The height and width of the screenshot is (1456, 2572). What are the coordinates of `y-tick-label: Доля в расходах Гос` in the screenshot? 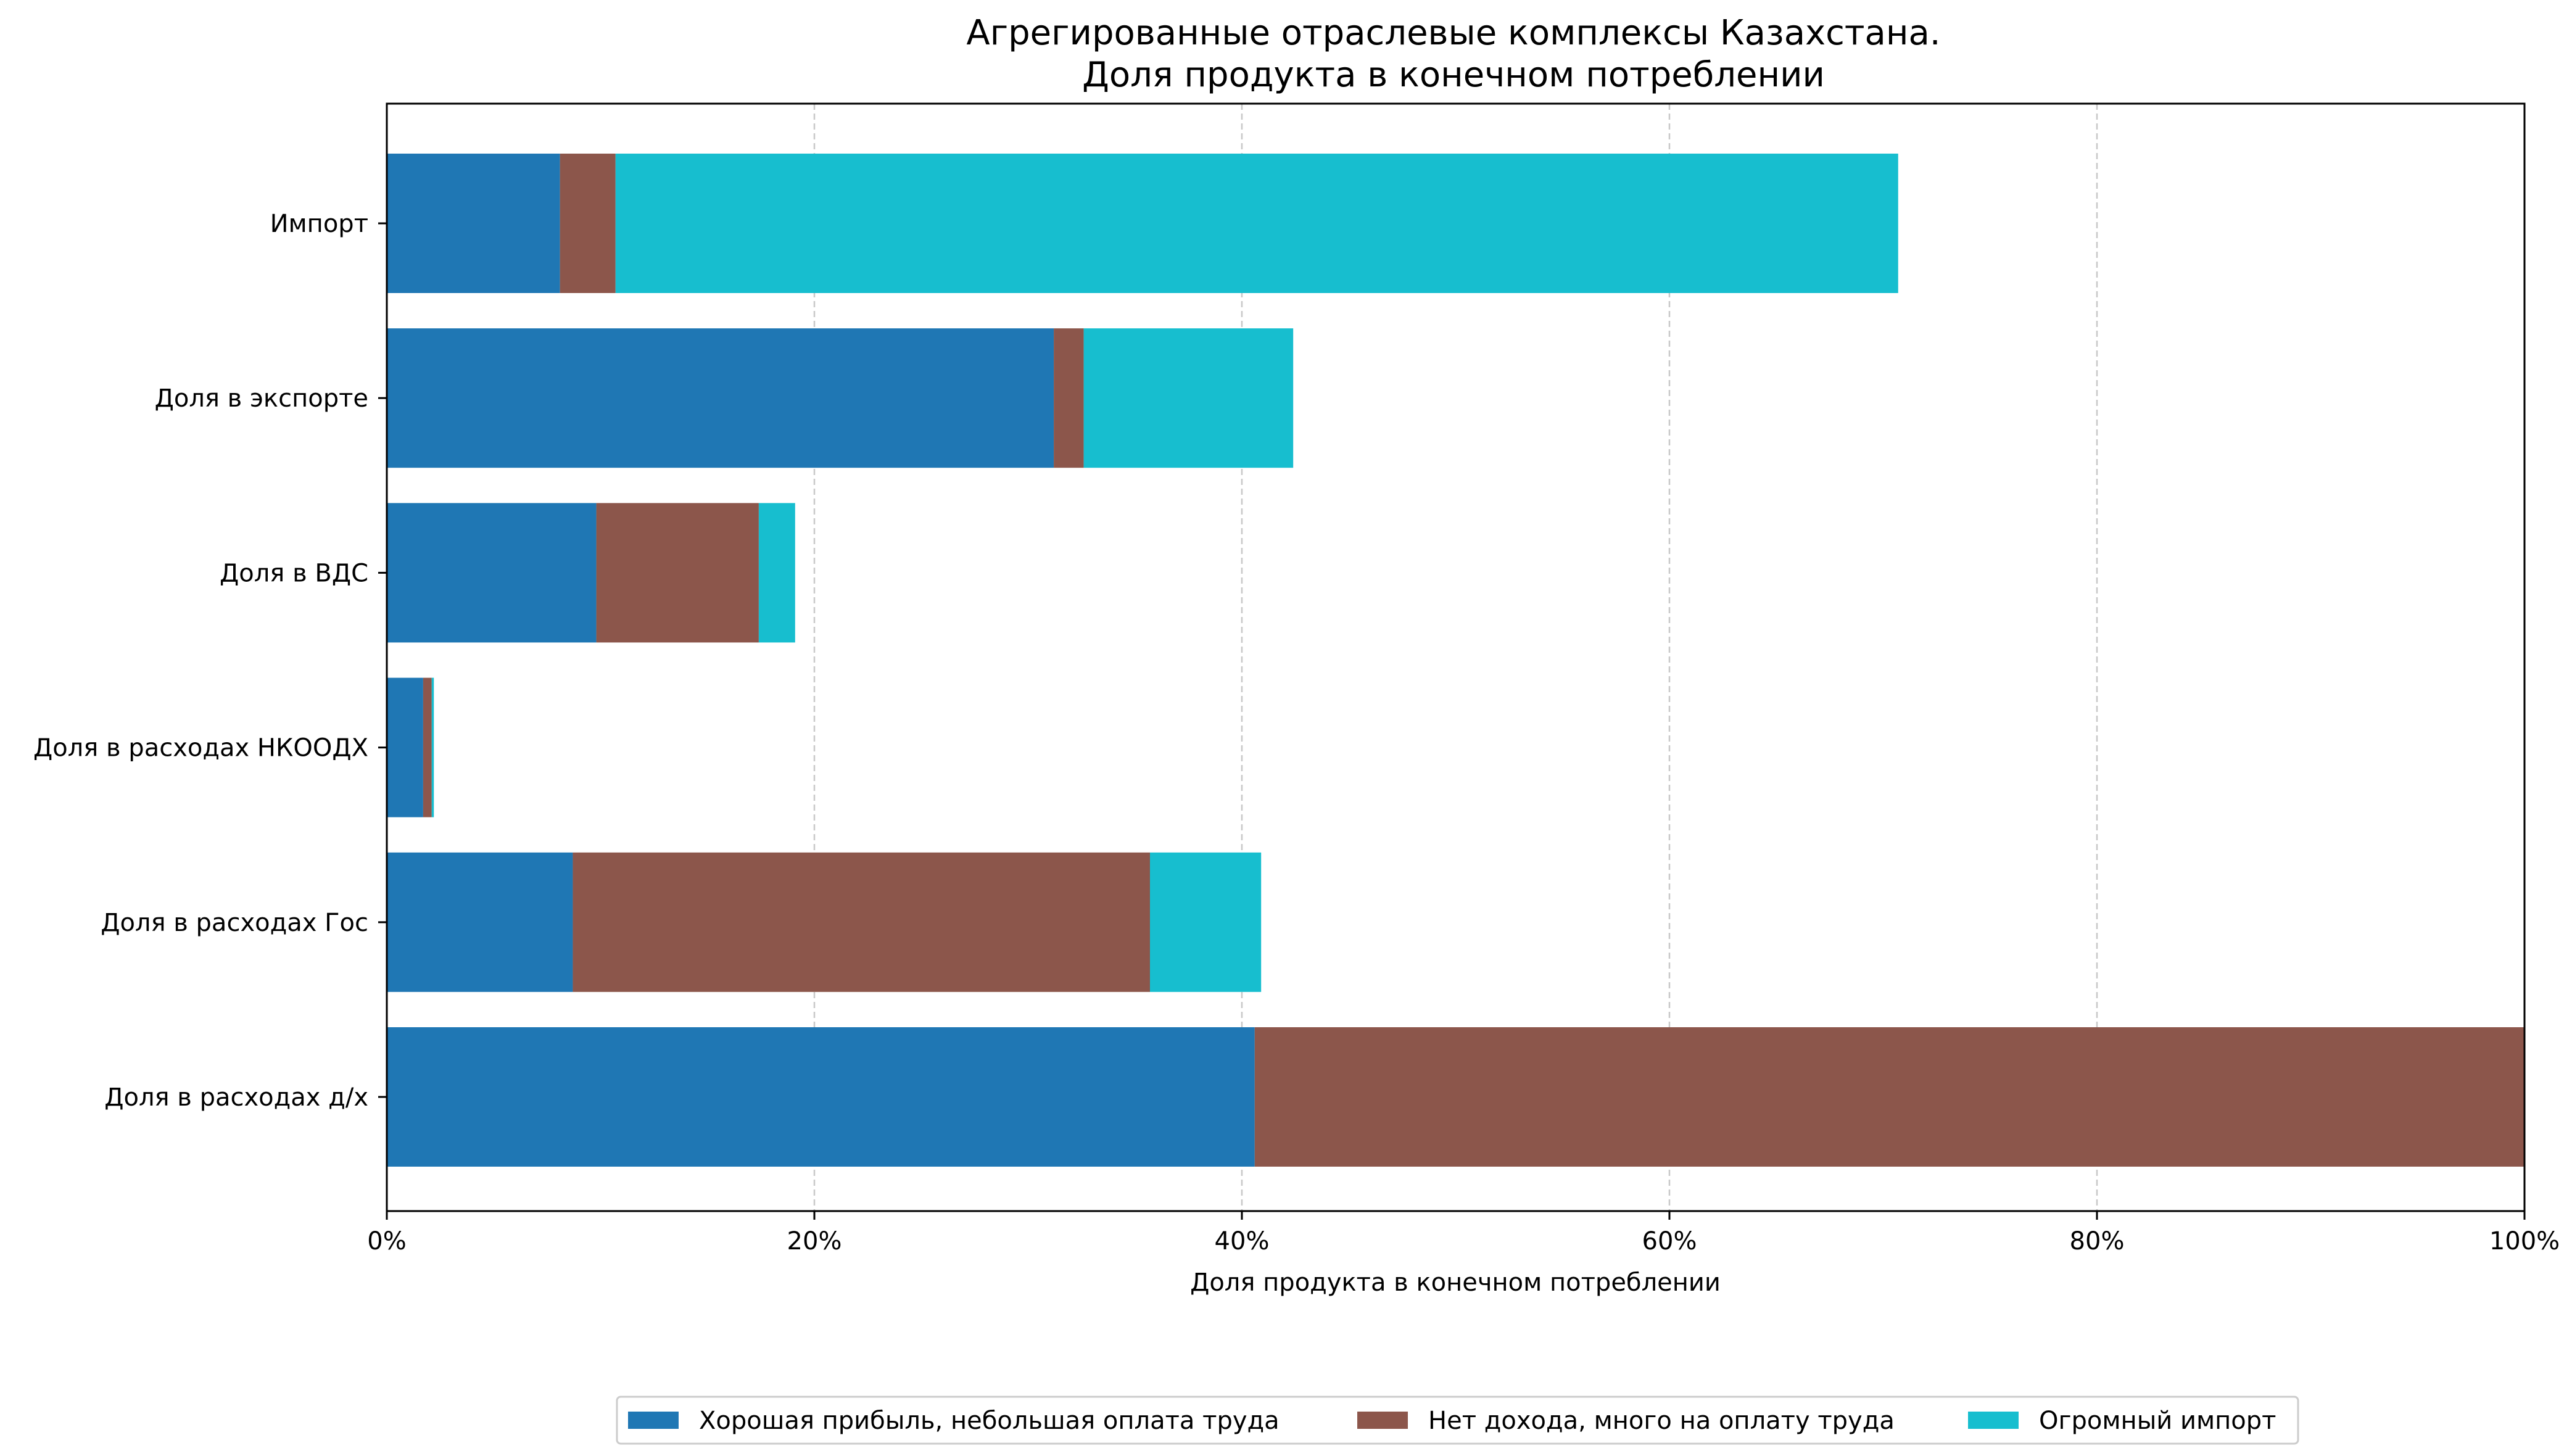 It's located at (235, 923).